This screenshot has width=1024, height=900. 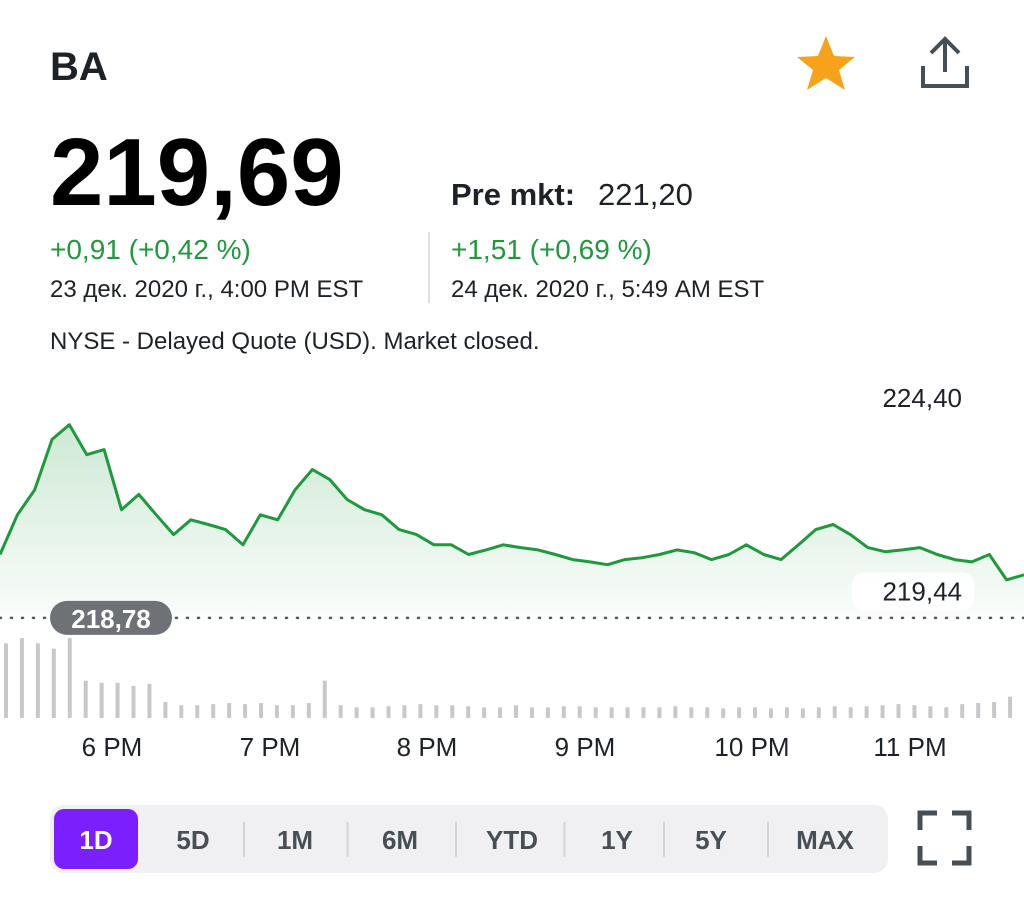 What do you see at coordinates (944, 838) in the screenshot?
I see `fullscreen-icon` at bounding box center [944, 838].